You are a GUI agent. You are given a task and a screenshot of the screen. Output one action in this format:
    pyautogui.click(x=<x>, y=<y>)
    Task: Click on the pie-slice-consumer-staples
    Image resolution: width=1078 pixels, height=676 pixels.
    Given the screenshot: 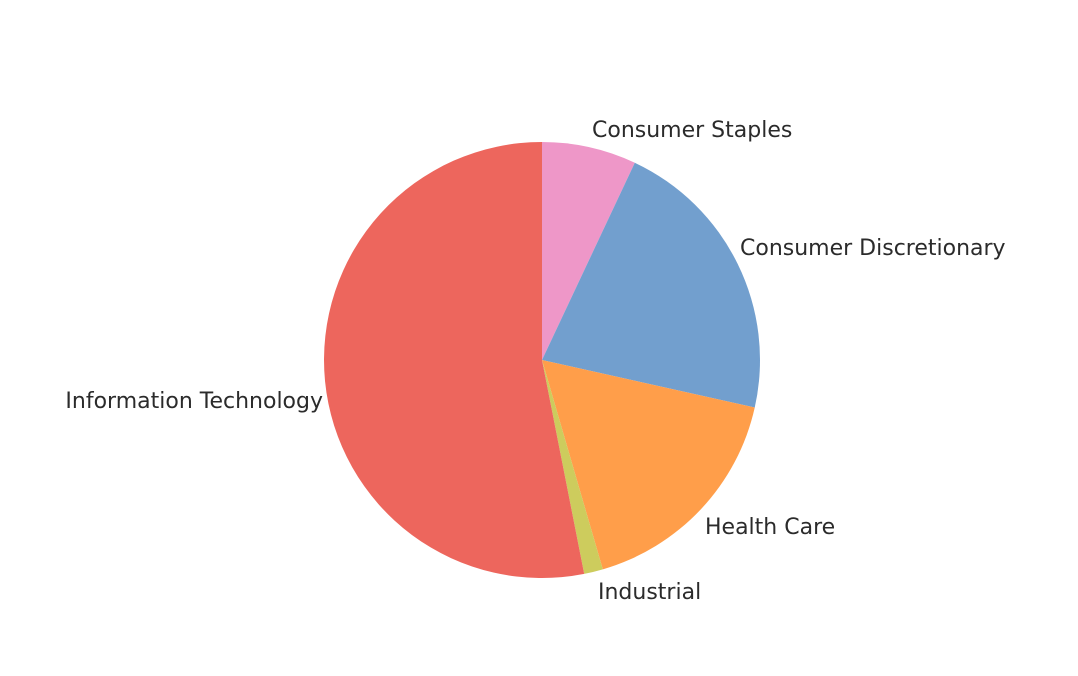 What is the action you would take?
    pyautogui.click(x=588, y=251)
    